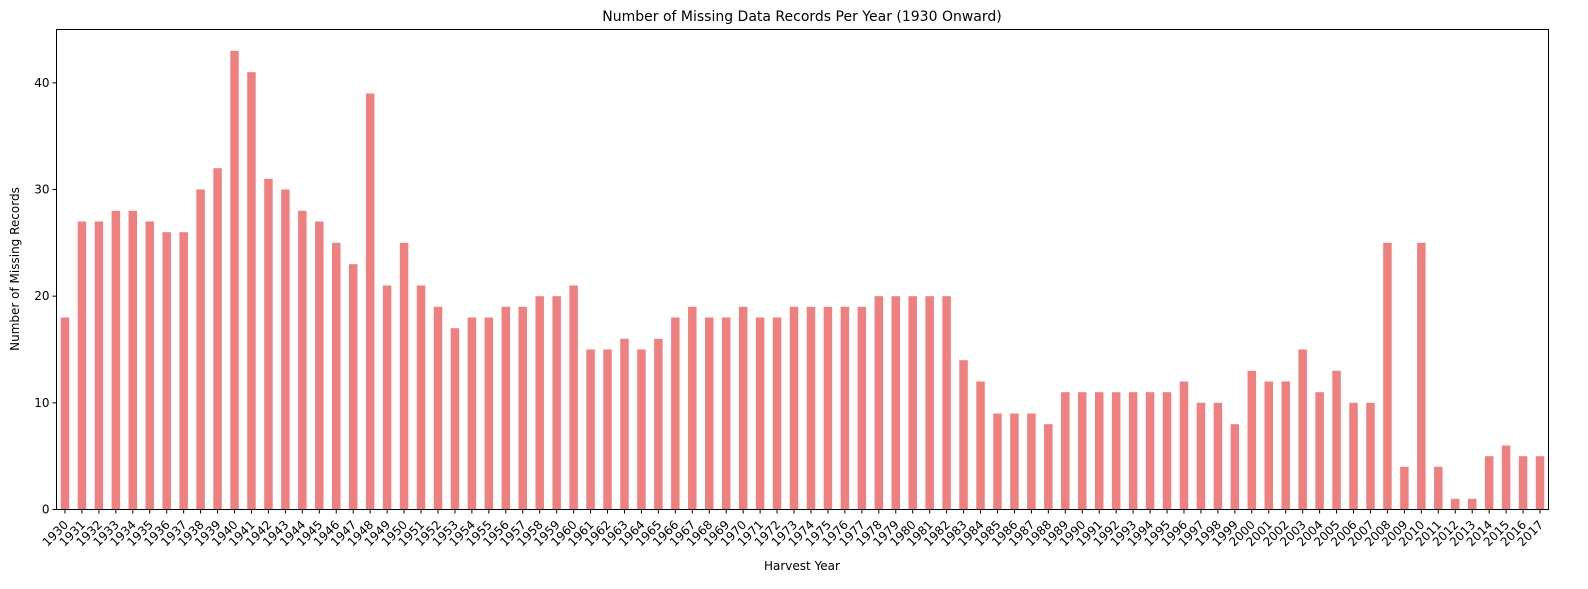 This screenshot has width=1588, height=589. Describe the element at coordinates (41, 83) in the screenshot. I see `y-tick-label-40: 40` at that location.